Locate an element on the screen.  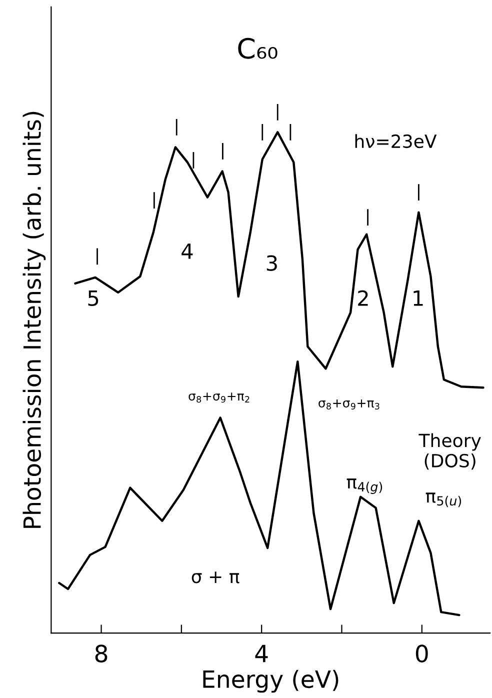
x-tick-label: 8 is located at coordinates (101, 653).